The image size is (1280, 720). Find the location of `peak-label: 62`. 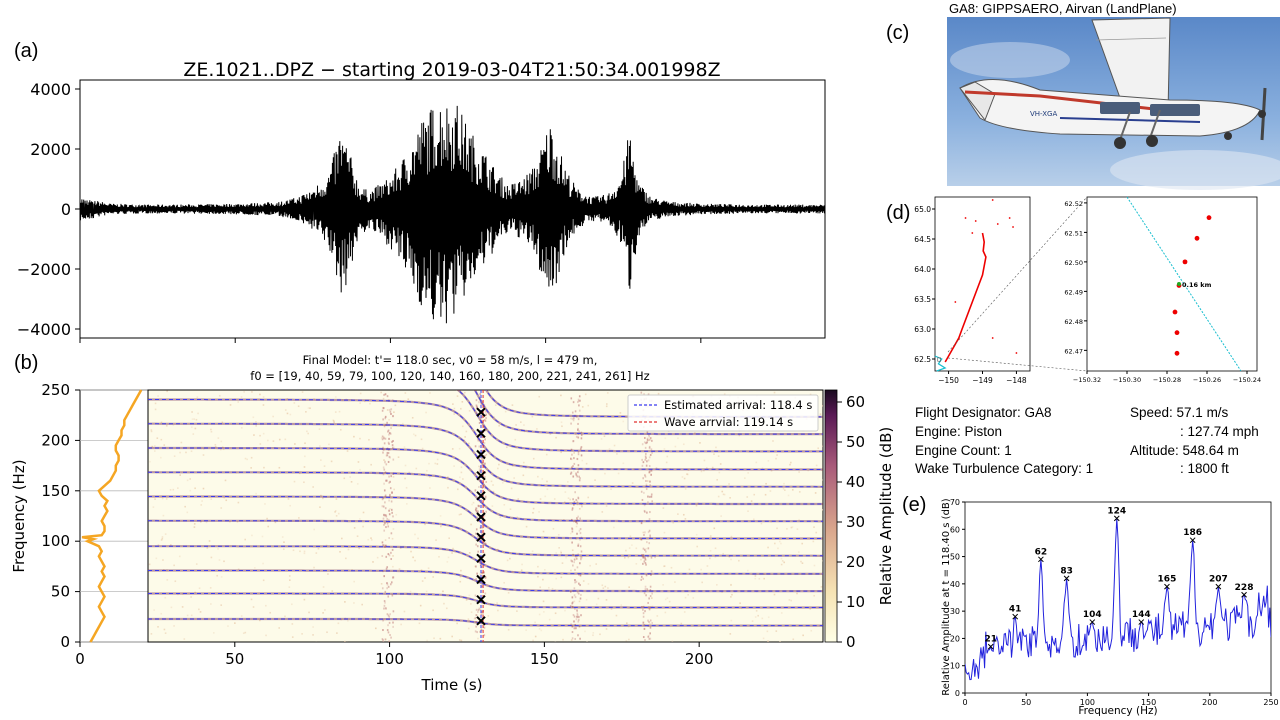

peak-label: 62 is located at coordinates (1041, 552).